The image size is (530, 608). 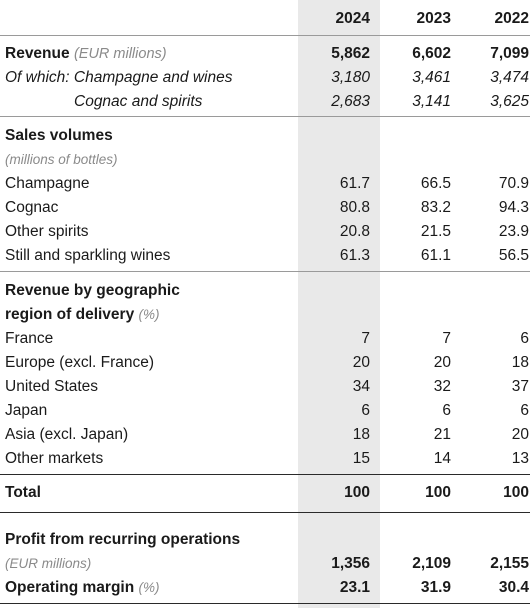 What do you see at coordinates (265, 208) in the screenshot?
I see `volume-row-cognac: Cognac 80.8 83.2 94.3` at bounding box center [265, 208].